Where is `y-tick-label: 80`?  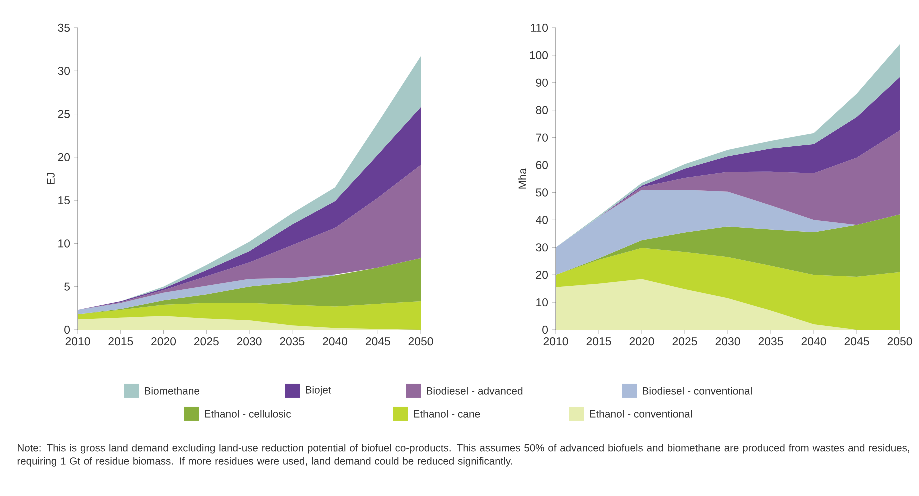 y-tick-label: 80 is located at coordinates (542, 110).